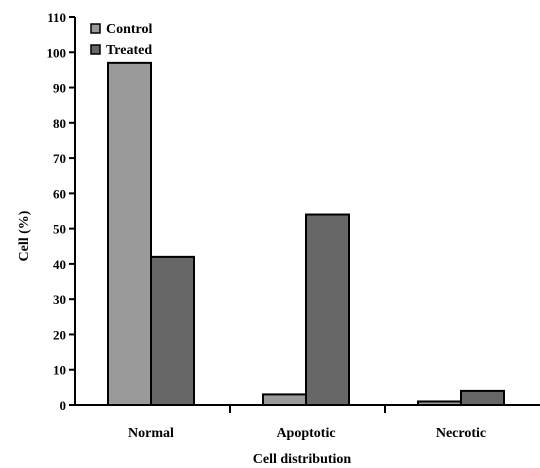 The width and height of the screenshot is (540, 468). Describe the element at coordinates (59, 370) in the screenshot. I see `y-tick-label: 10` at that location.